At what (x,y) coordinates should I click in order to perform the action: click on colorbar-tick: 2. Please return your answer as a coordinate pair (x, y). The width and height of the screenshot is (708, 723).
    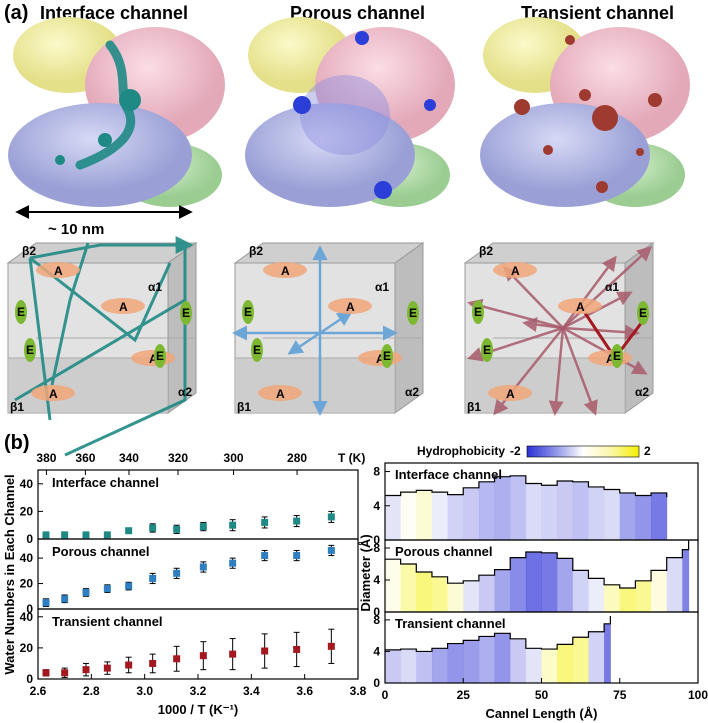
    Looking at the image, I should click on (647, 451).